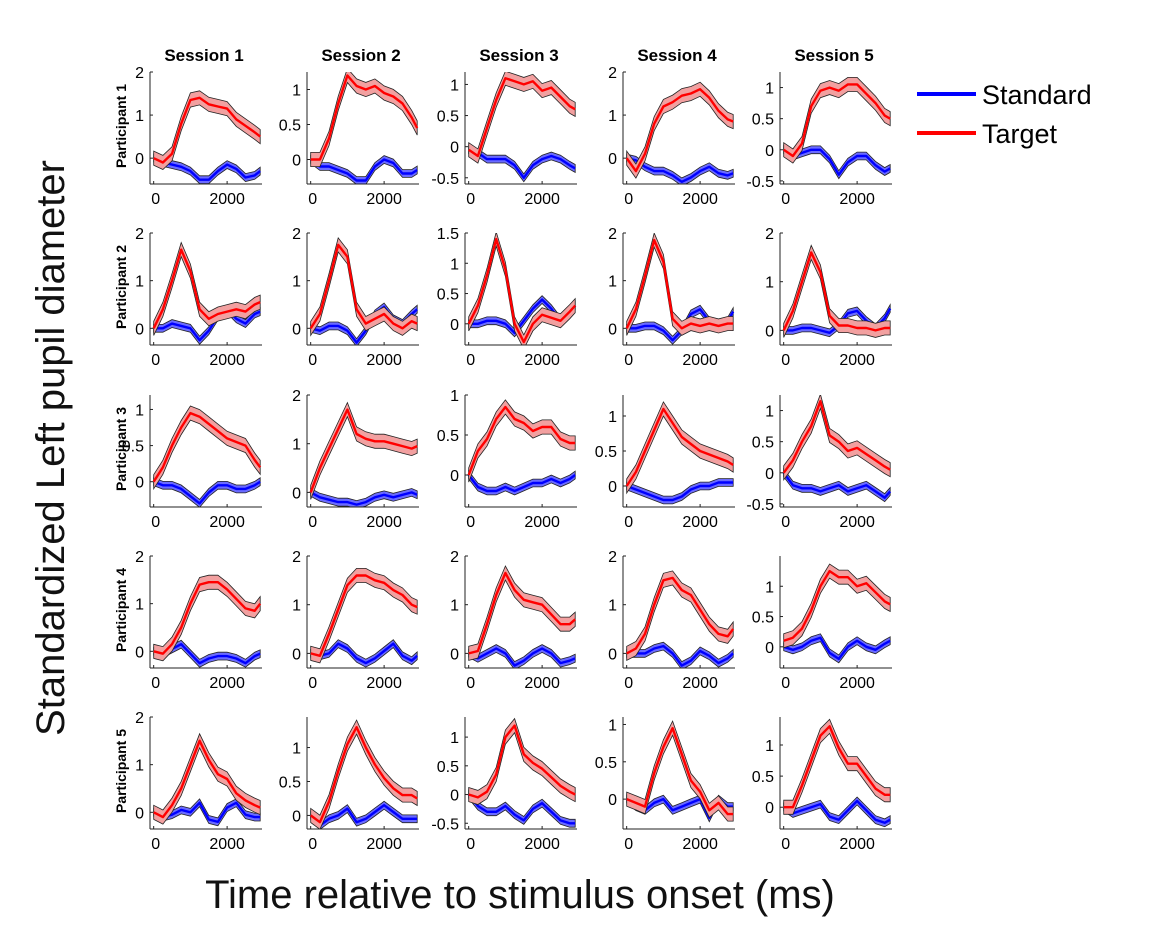 The width and height of the screenshot is (1152, 934). I want to click on x-axis-label: Time relative to stimulus onset (ms), so click(520, 895).